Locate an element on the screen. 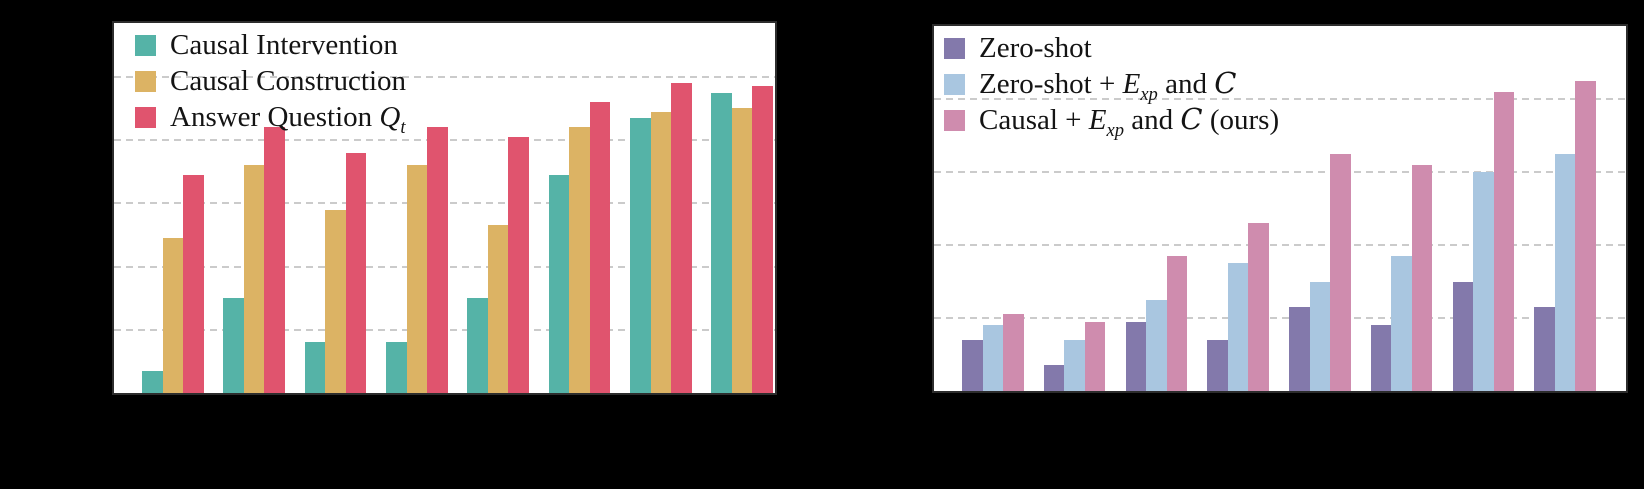 The image size is (1644, 489). legend-item: Zero-shot + Exp and C is located at coordinates (1111, 85).